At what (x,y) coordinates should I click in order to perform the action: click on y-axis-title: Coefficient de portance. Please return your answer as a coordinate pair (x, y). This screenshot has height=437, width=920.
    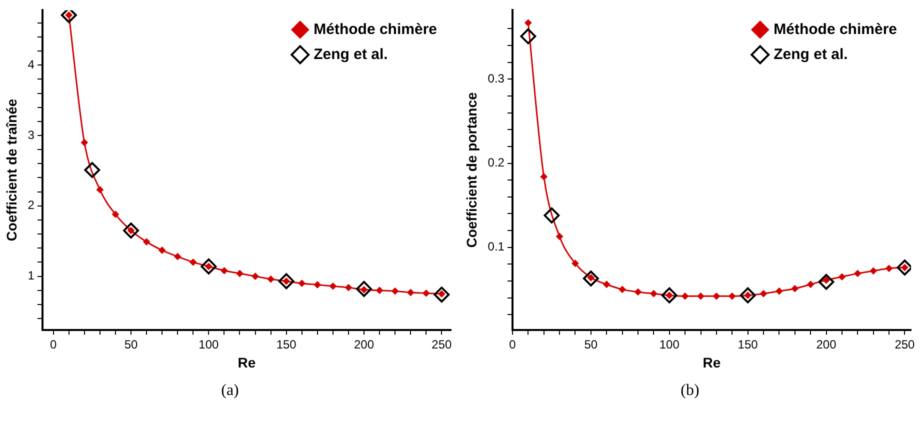
    Looking at the image, I should click on (471, 170).